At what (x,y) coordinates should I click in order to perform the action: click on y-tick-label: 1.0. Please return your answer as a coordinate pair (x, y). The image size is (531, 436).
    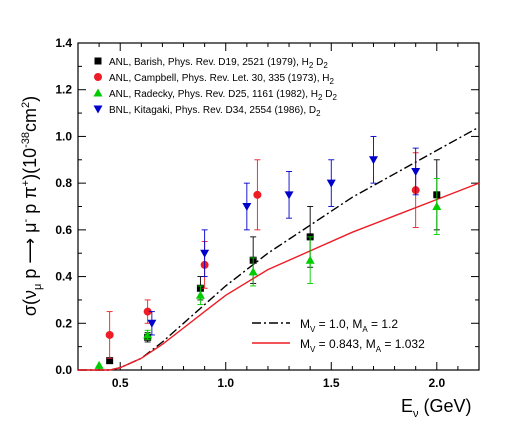
    Looking at the image, I should click on (63, 136).